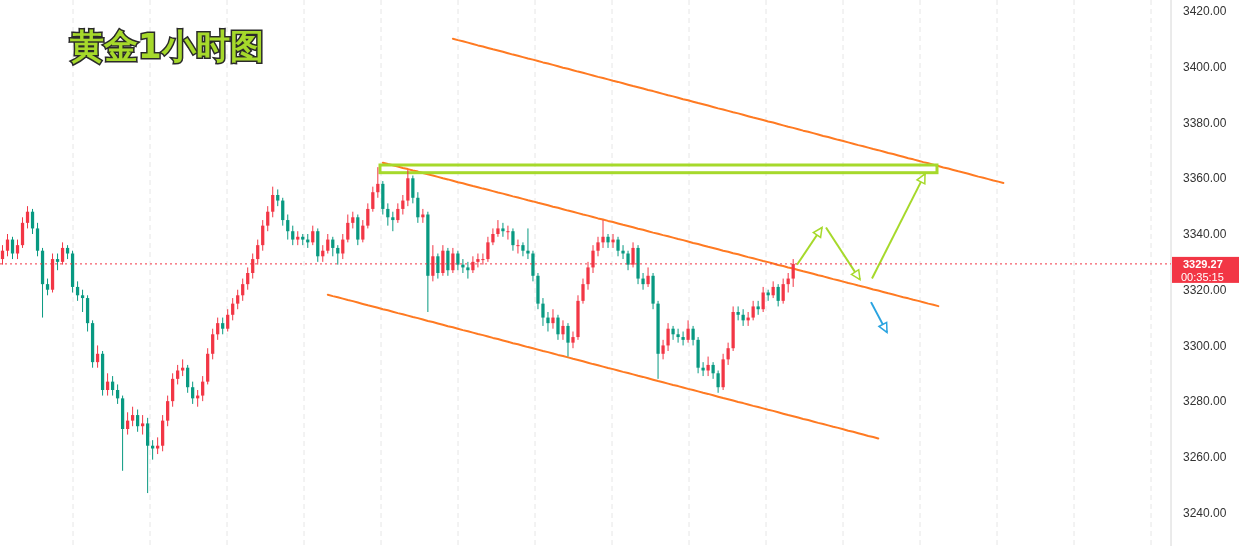  Describe the element at coordinates (1203, 263) in the screenshot. I see `ref-line-label: 3329.27` at that location.